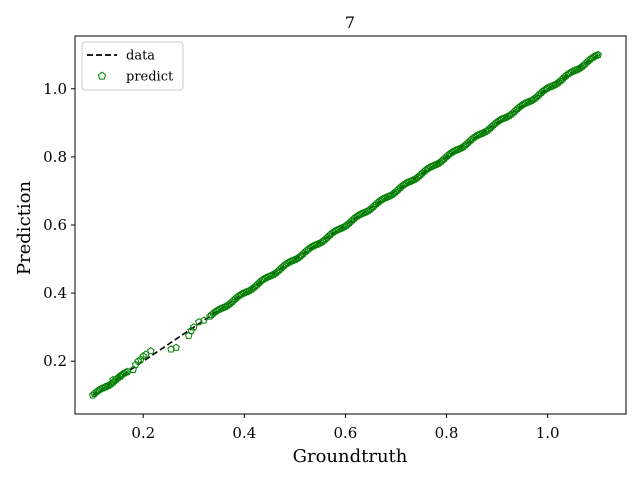  I want to click on x-tick-label: 0.4, so click(244, 433).